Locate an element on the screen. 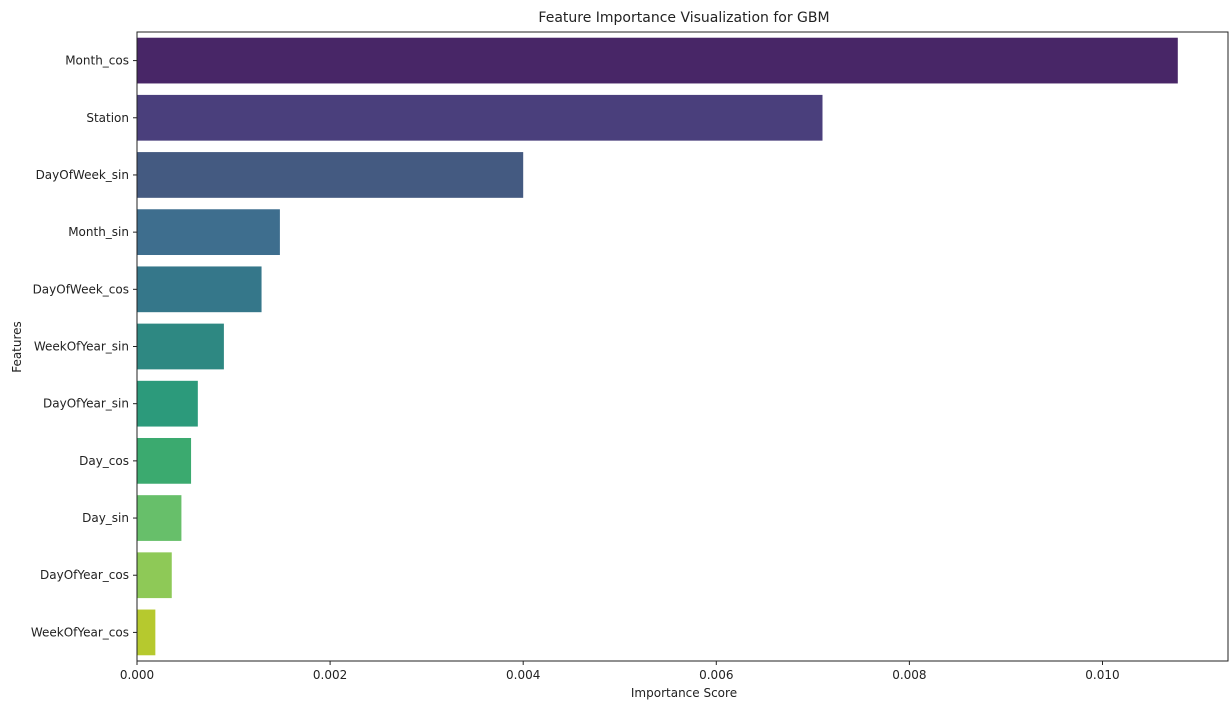 The width and height of the screenshot is (1231, 705). x-tick-label: 0.006 is located at coordinates (716, 675).